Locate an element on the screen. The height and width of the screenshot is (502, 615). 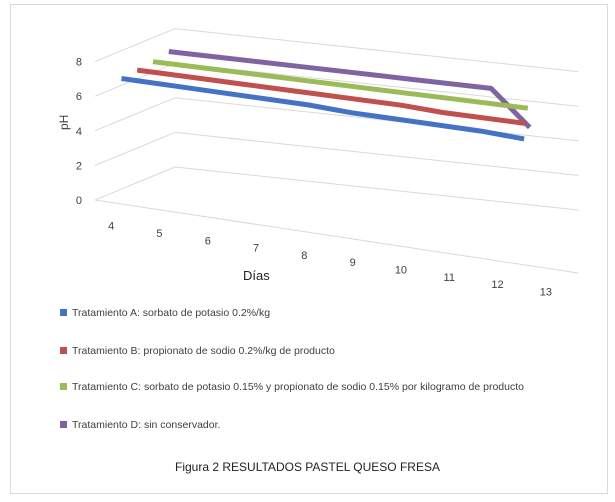
y-tick-label: 6 is located at coordinates (79, 97).